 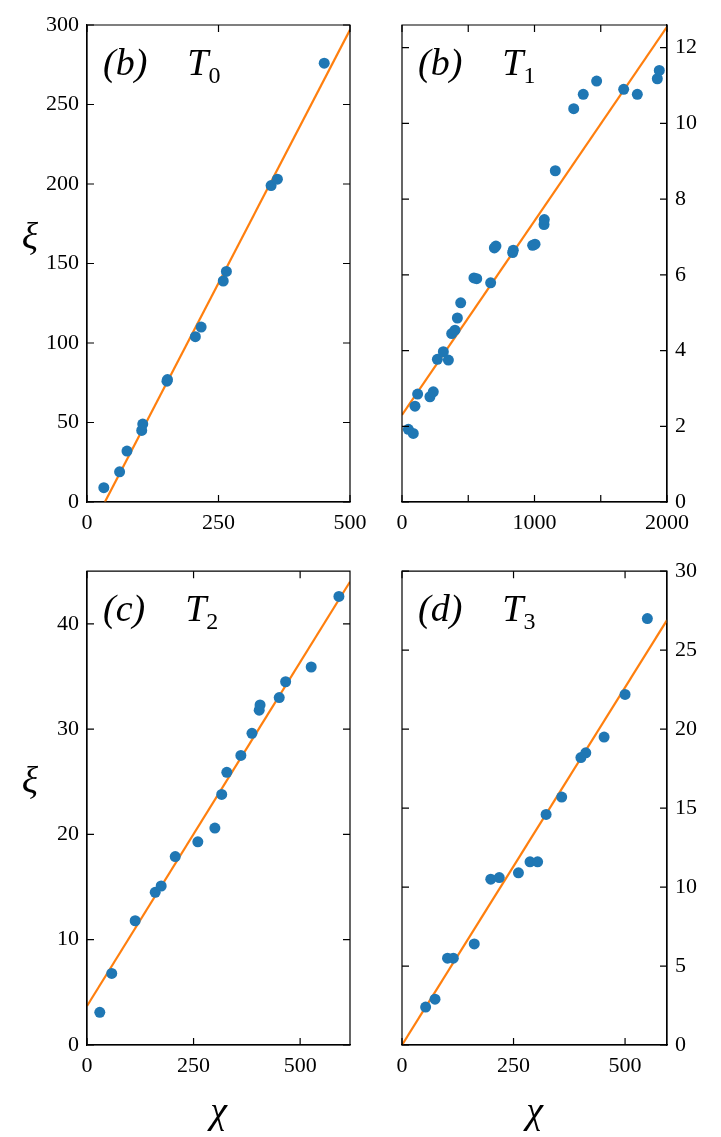 I want to click on y-tick-label: 10, so click(x=68, y=938).